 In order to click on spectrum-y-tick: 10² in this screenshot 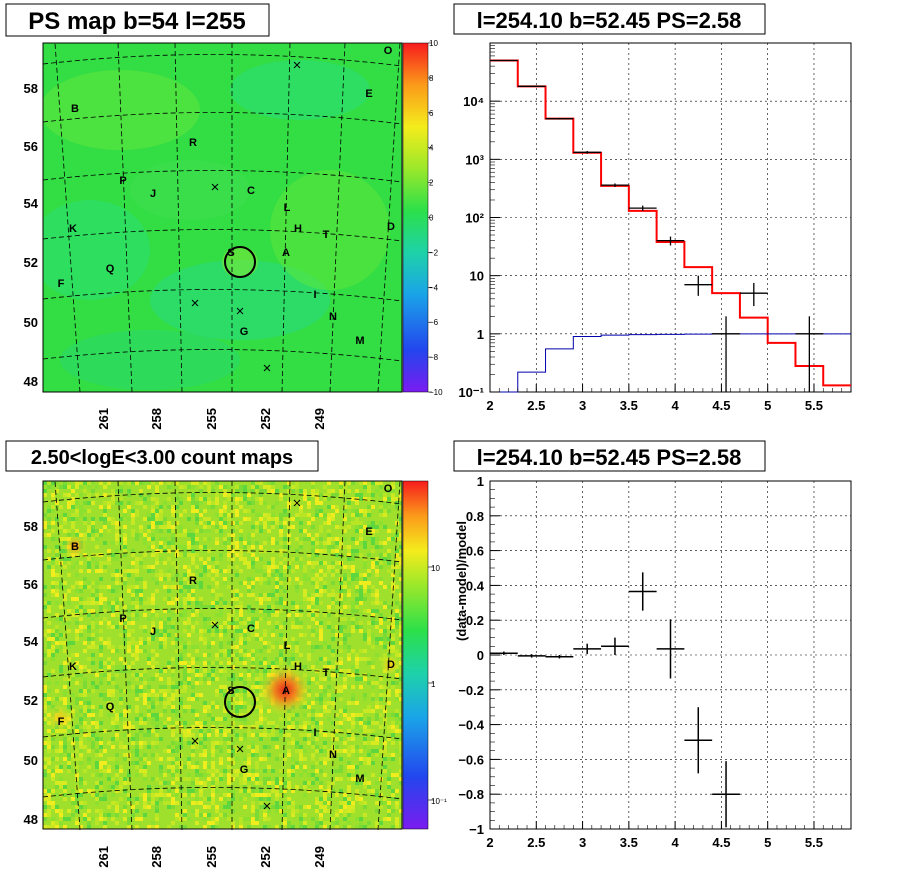, I will do `click(474, 218)`.